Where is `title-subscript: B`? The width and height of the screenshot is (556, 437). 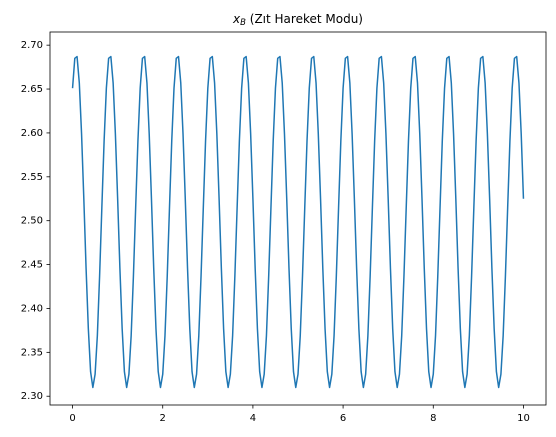 title-subscript: B is located at coordinates (243, 23).